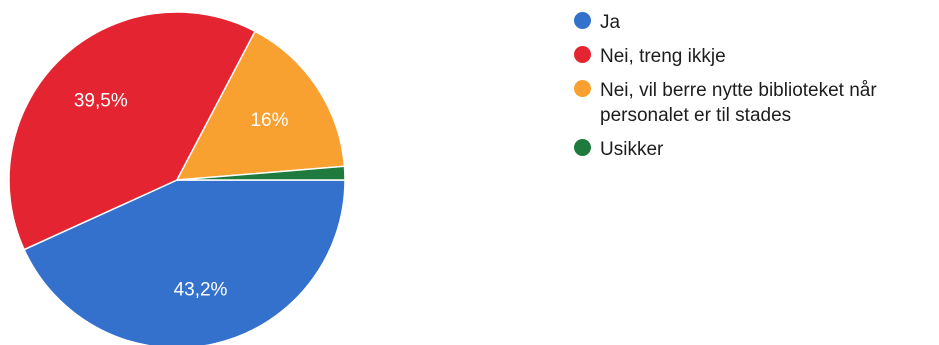  Describe the element at coordinates (261, 173) in the screenshot. I see `pie-slice-usikker` at that location.